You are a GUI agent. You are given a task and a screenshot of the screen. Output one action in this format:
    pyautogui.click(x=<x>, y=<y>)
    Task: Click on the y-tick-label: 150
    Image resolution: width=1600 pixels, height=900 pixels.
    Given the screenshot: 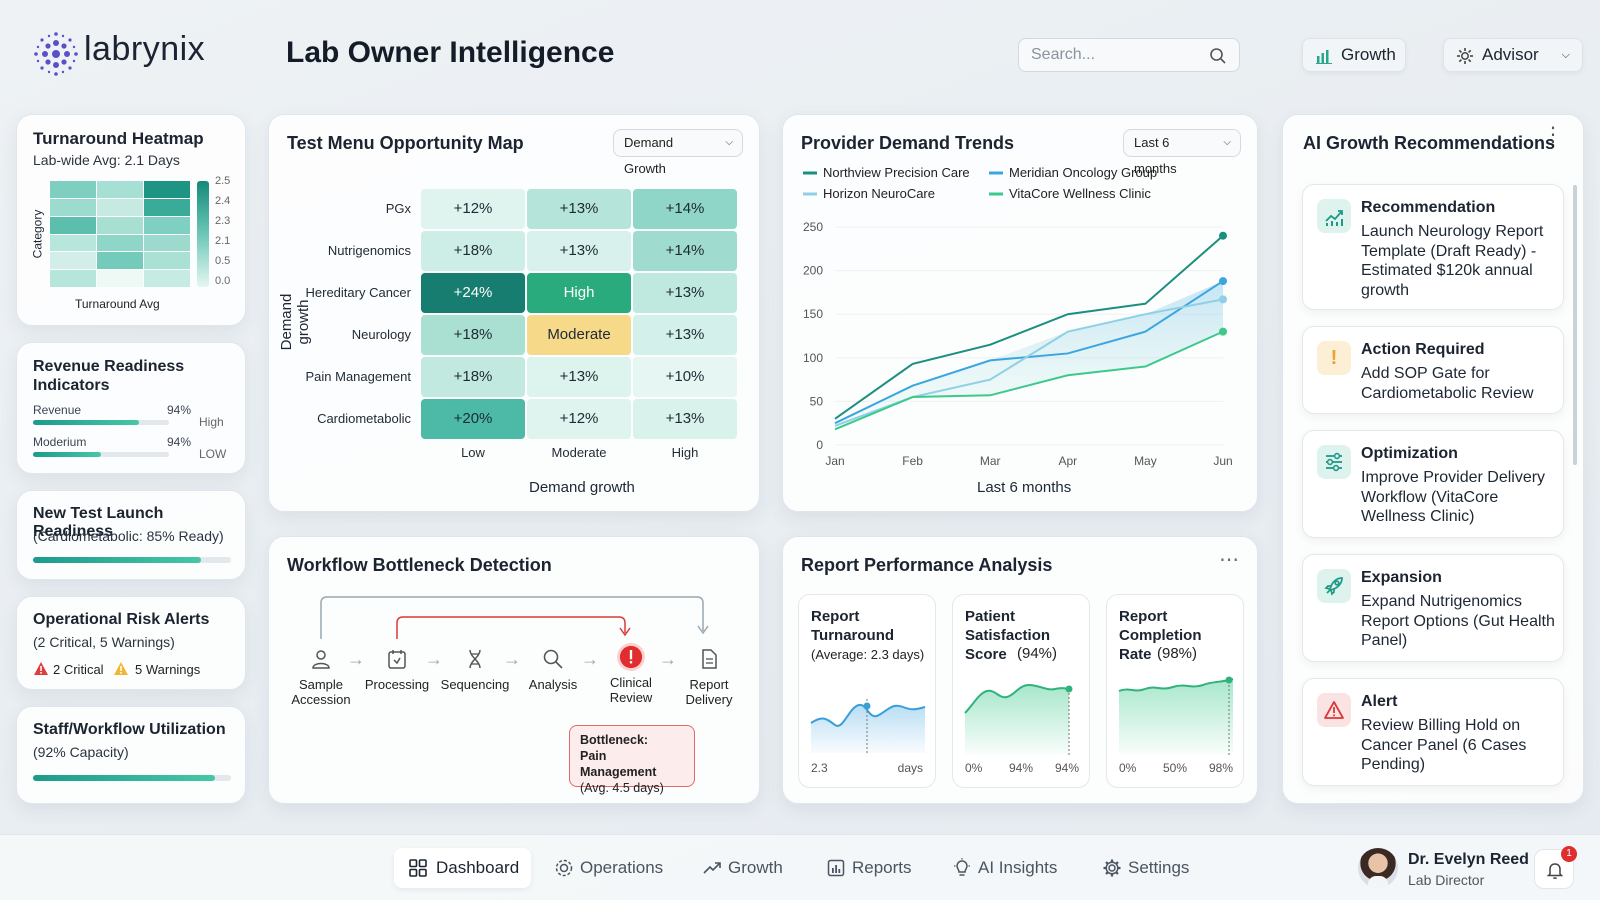 What is the action you would take?
    pyautogui.click(x=813, y=314)
    